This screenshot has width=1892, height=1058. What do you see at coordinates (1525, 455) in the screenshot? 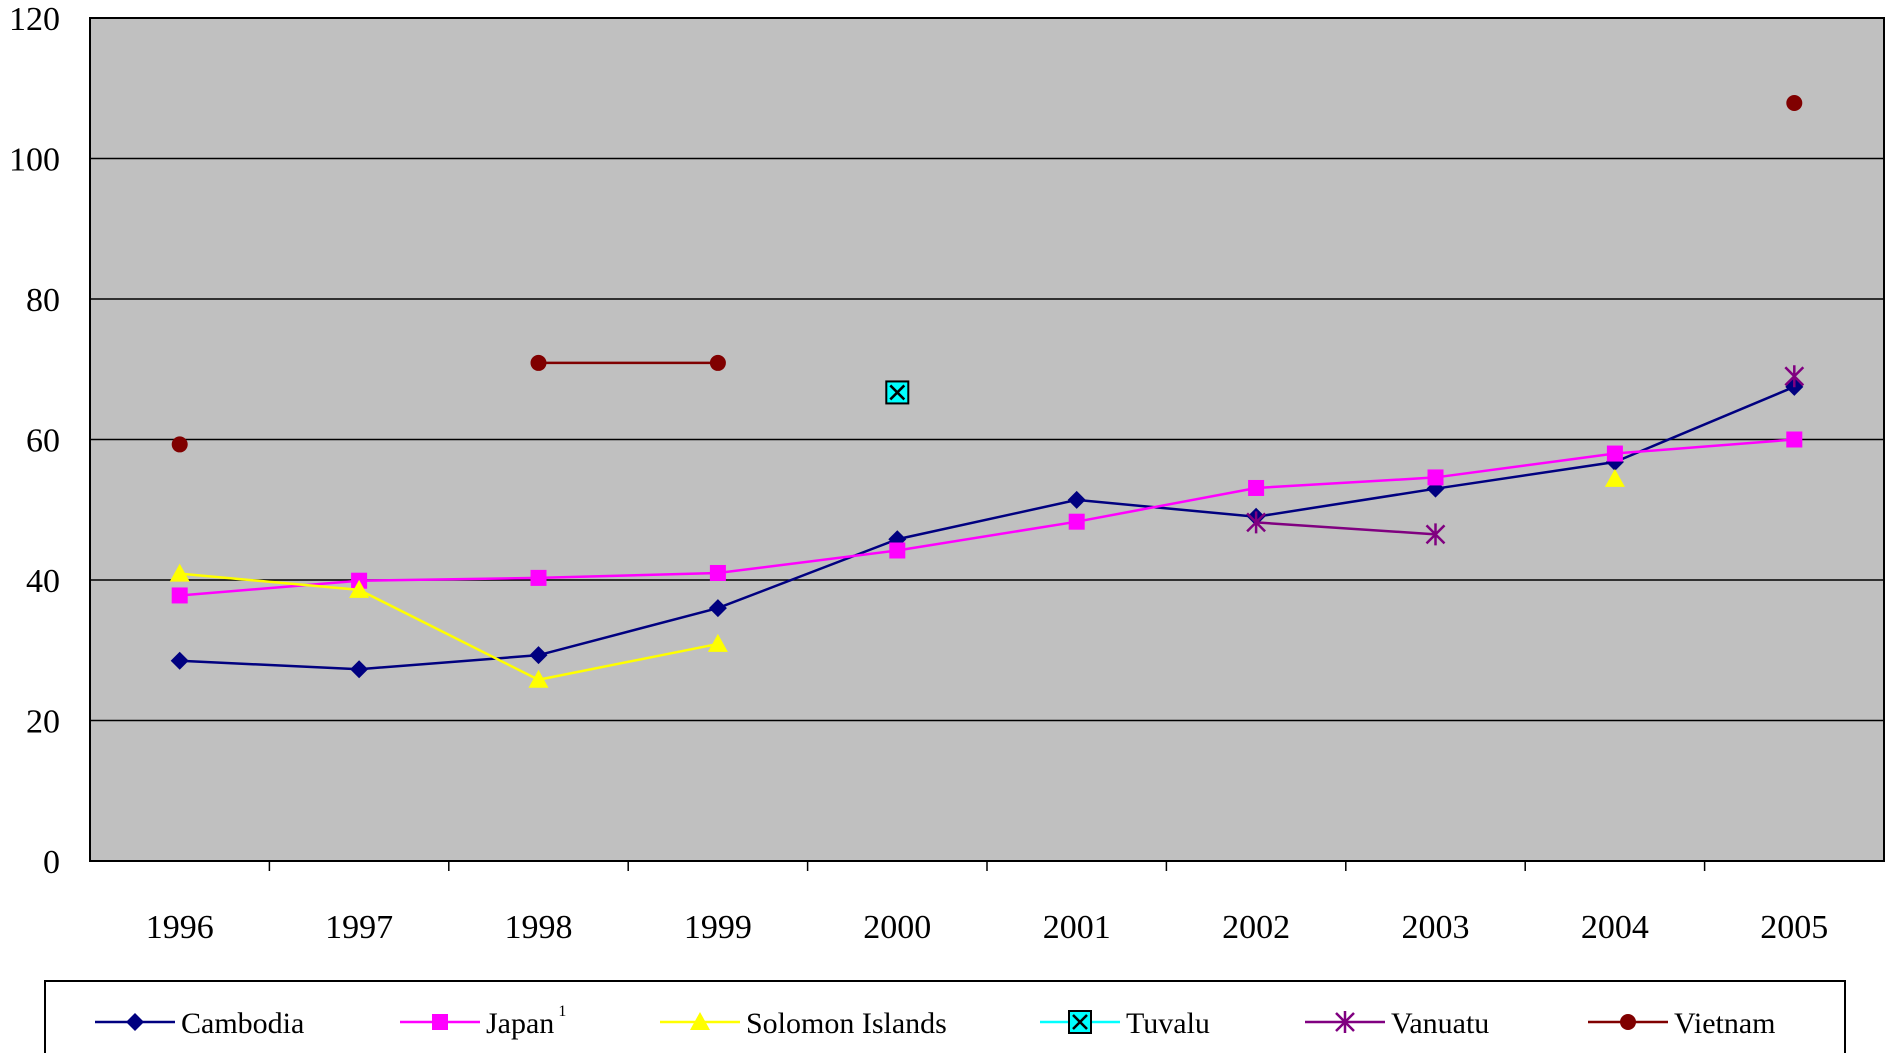
I see `series-vanuatu` at bounding box center [1525, 455].